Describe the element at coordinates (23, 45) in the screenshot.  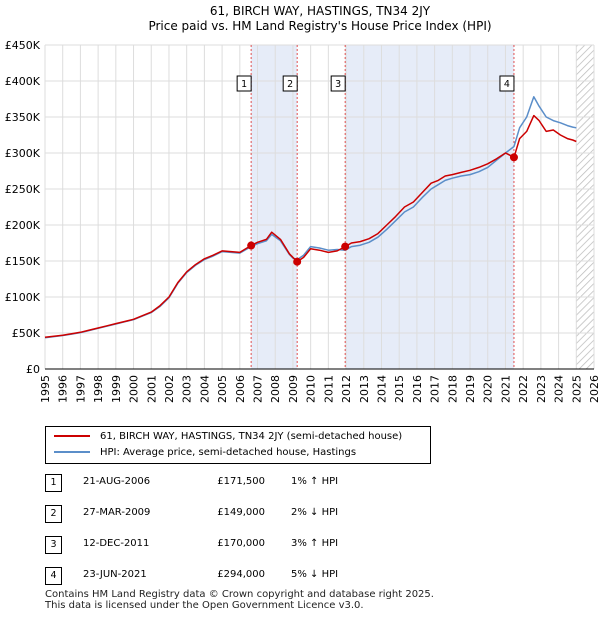
I see `y-tick-label: £450K` at that location.